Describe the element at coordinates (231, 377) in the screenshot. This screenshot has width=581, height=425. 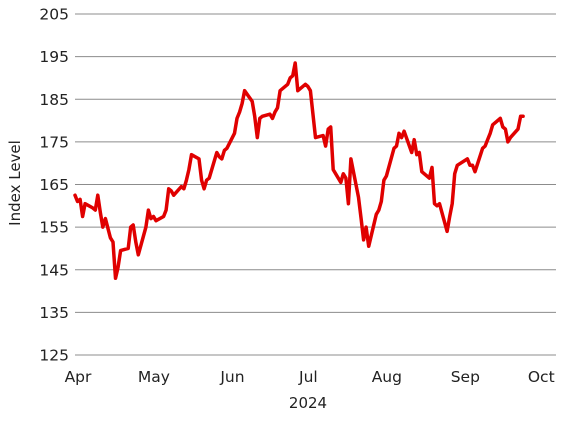
I see `x-tick-label: Jun` at that location.